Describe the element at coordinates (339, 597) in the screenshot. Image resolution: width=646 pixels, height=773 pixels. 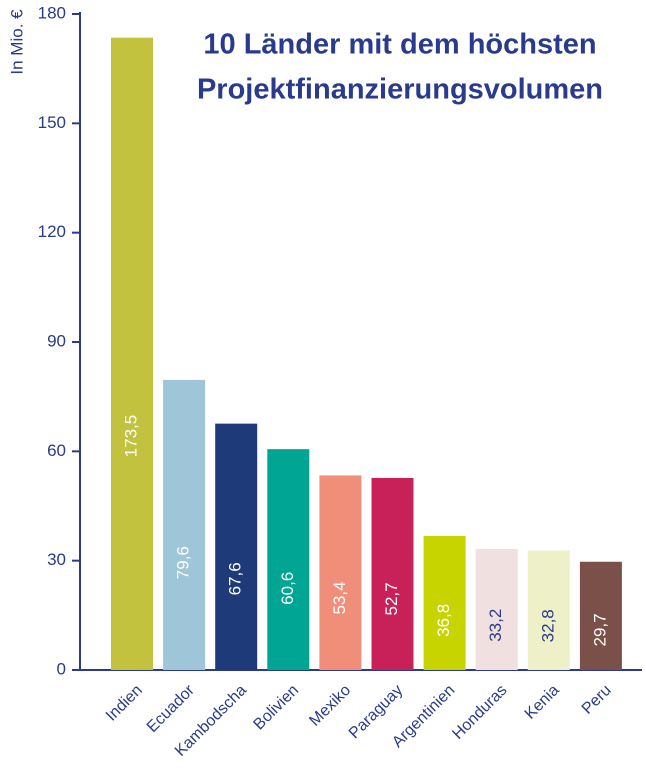
I see `value-label: 53,4` at that location.